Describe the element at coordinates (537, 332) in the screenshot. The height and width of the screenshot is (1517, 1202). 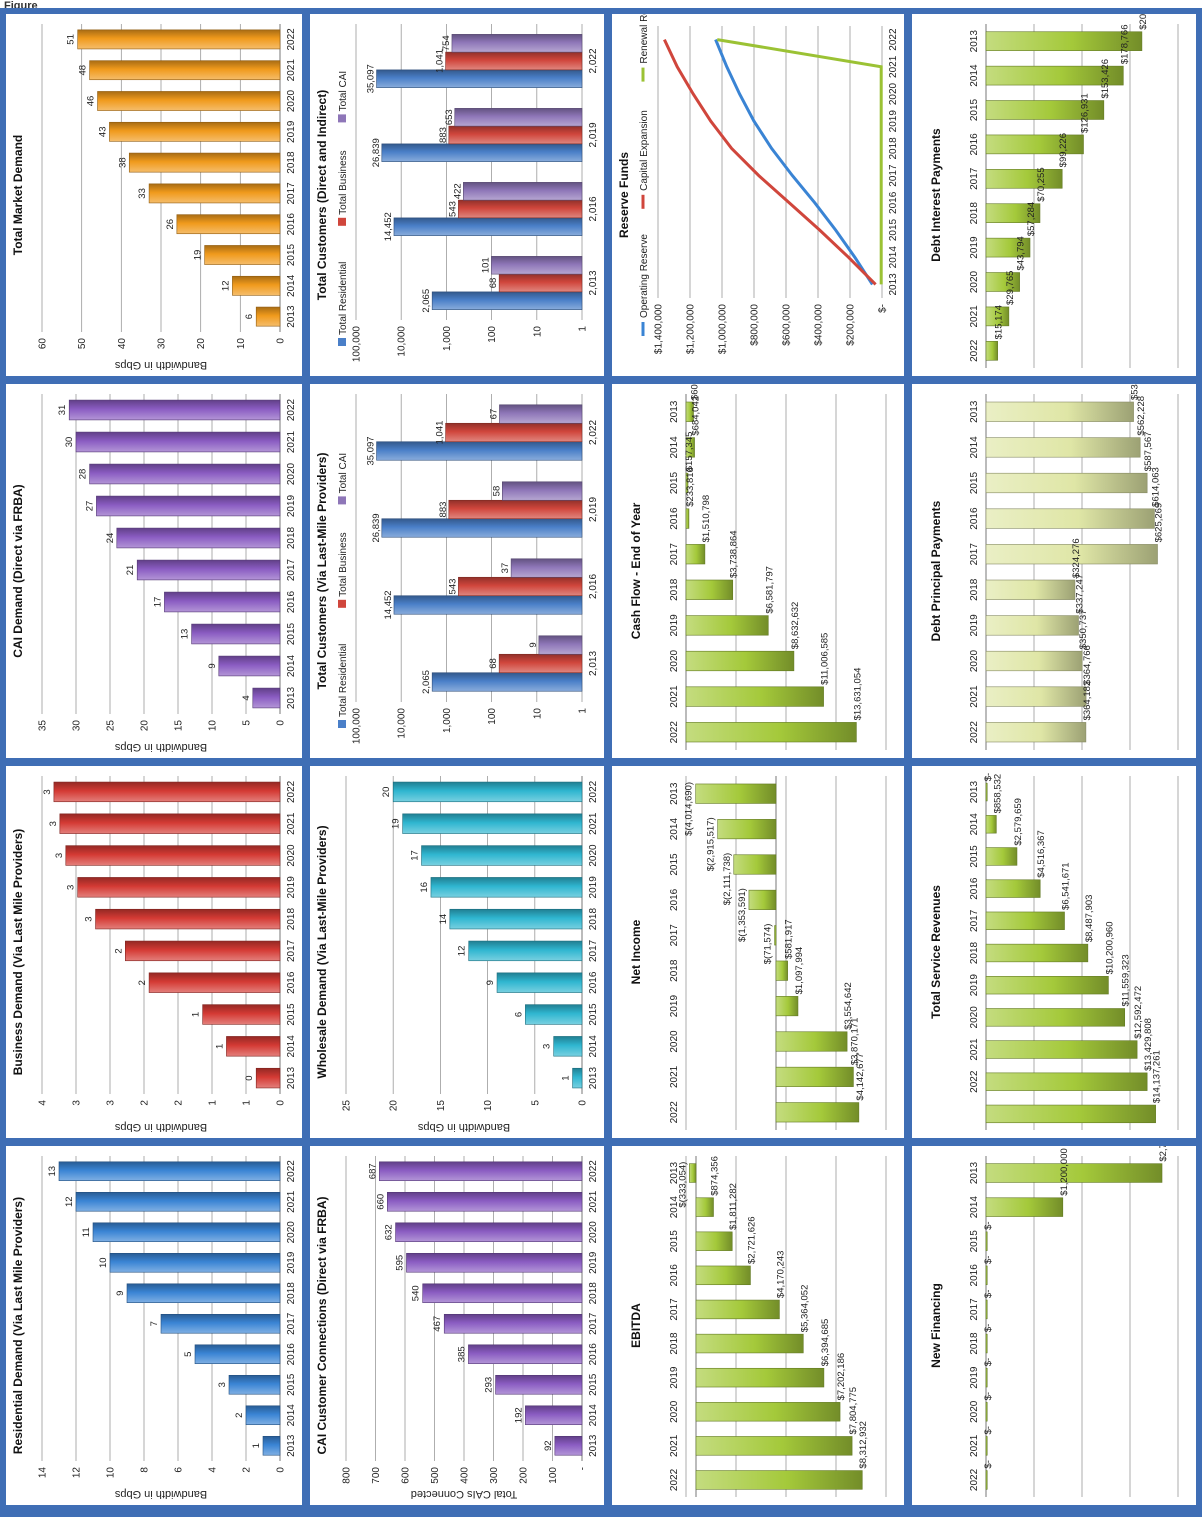
I see `y-tick-label: 10` at that location.